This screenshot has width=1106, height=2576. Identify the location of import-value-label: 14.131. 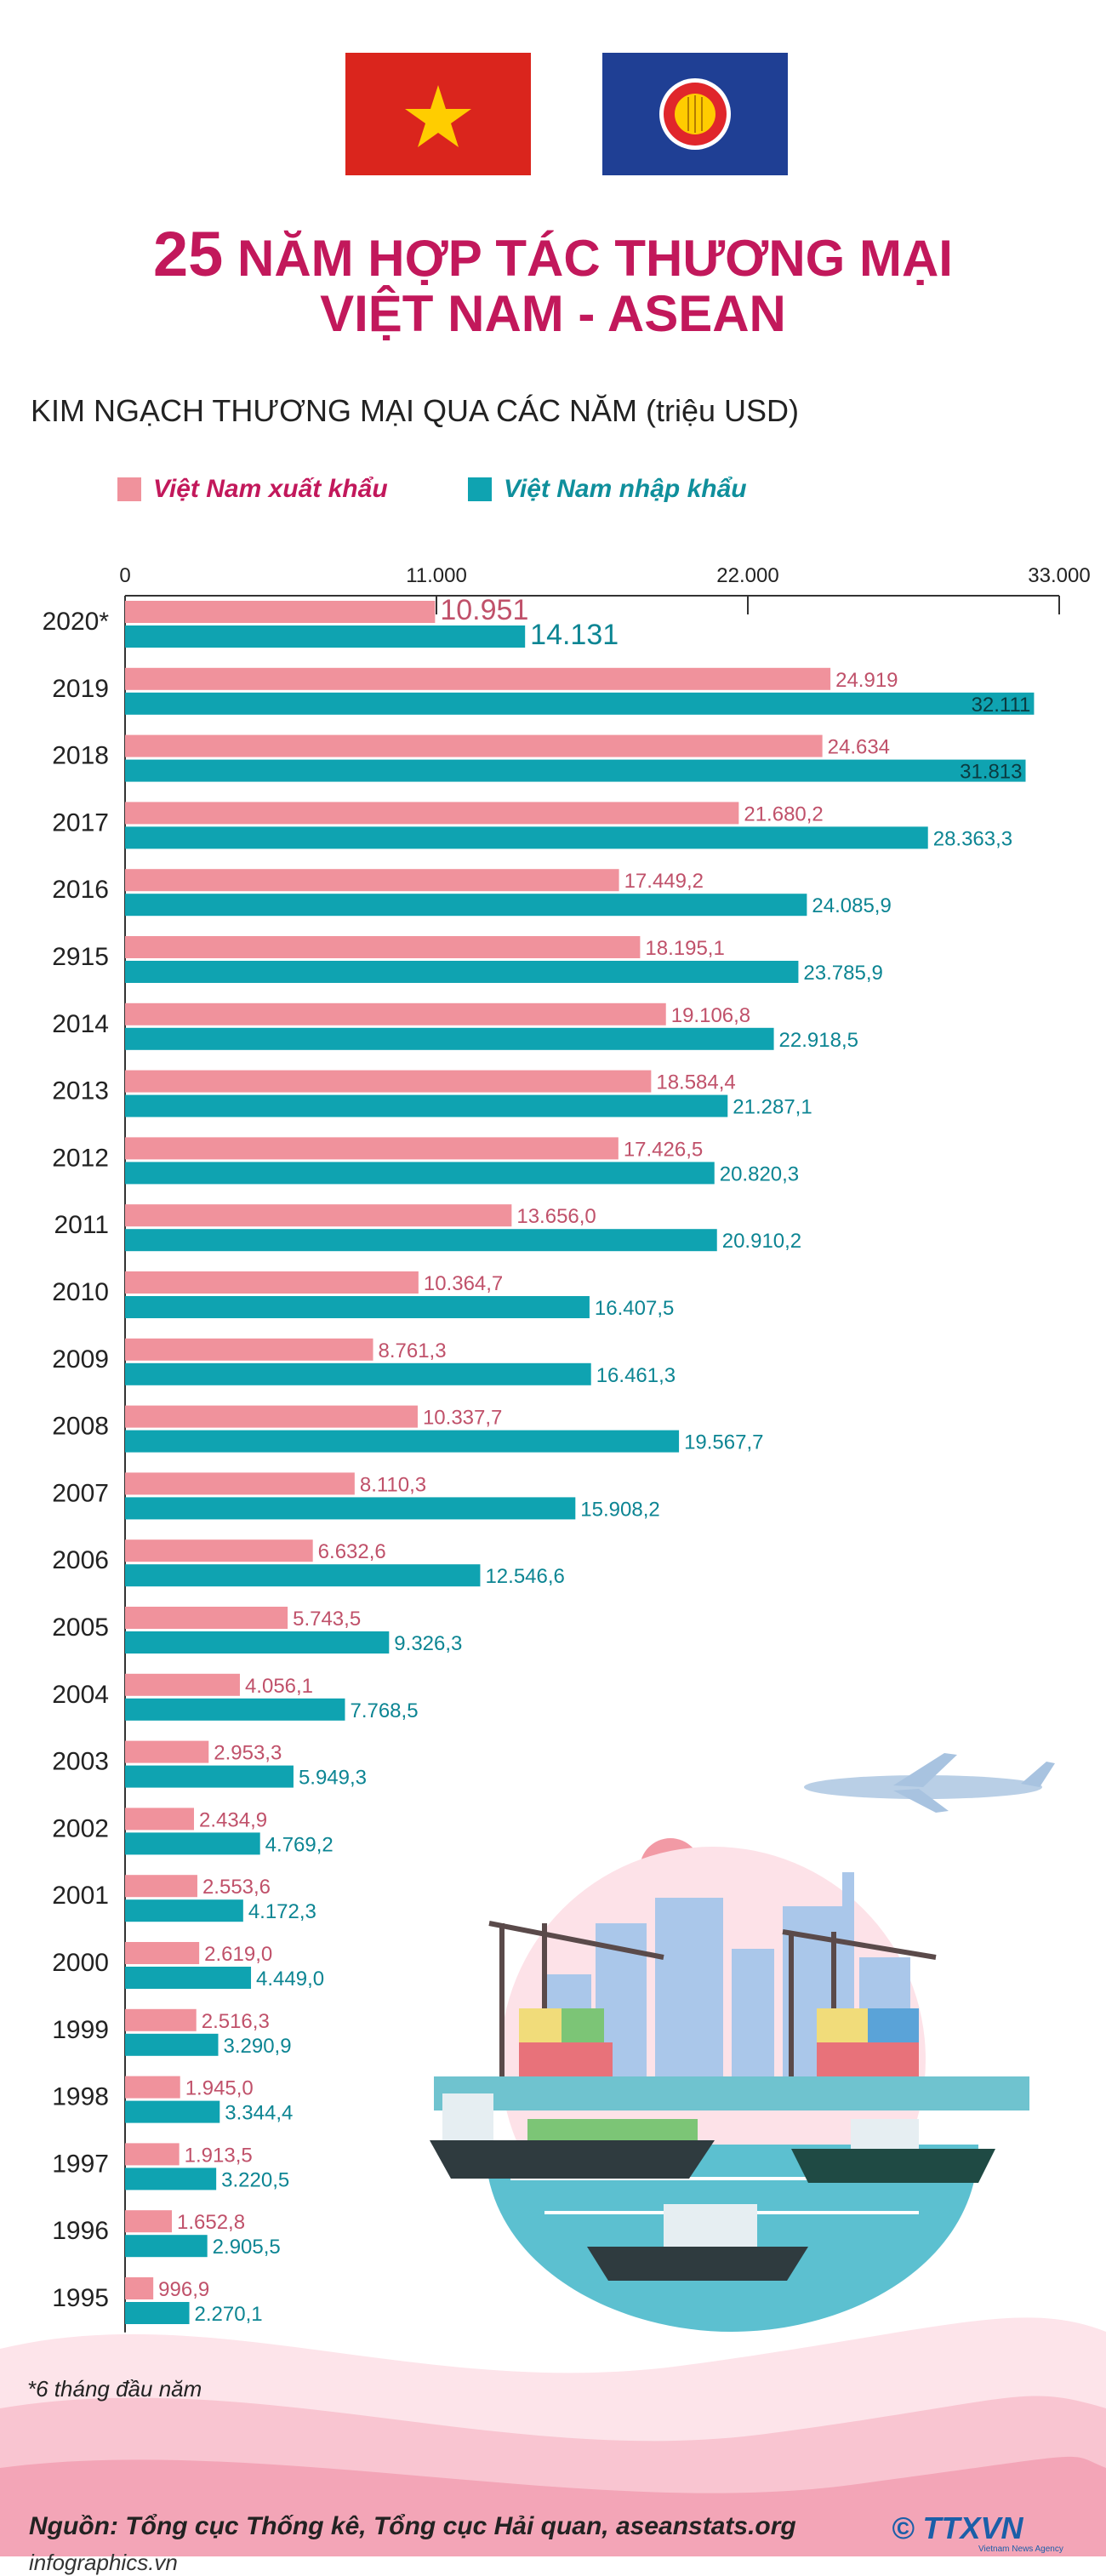
(574, 635).